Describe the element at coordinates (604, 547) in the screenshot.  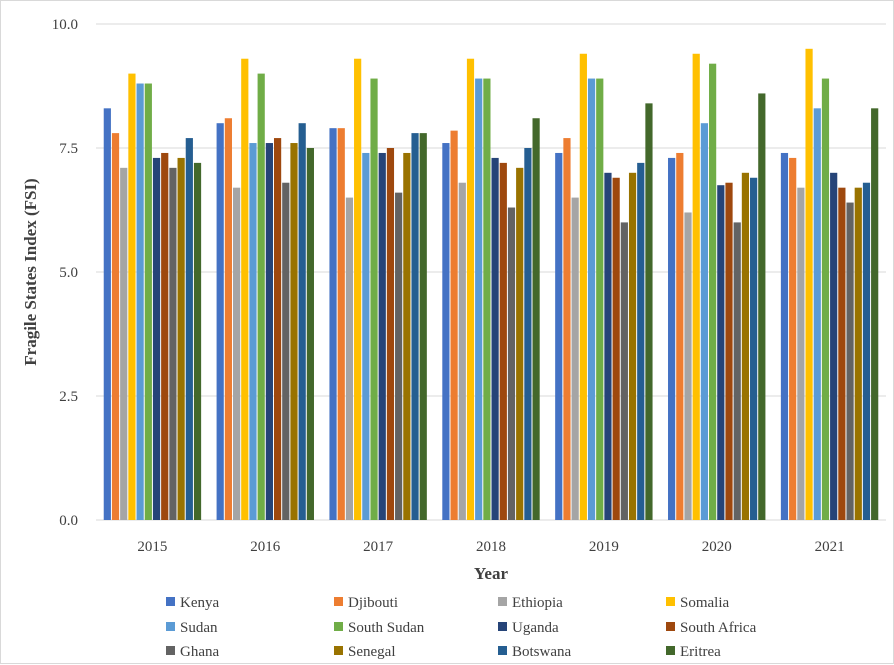
I see `x-tick-label: 2019` at that location.